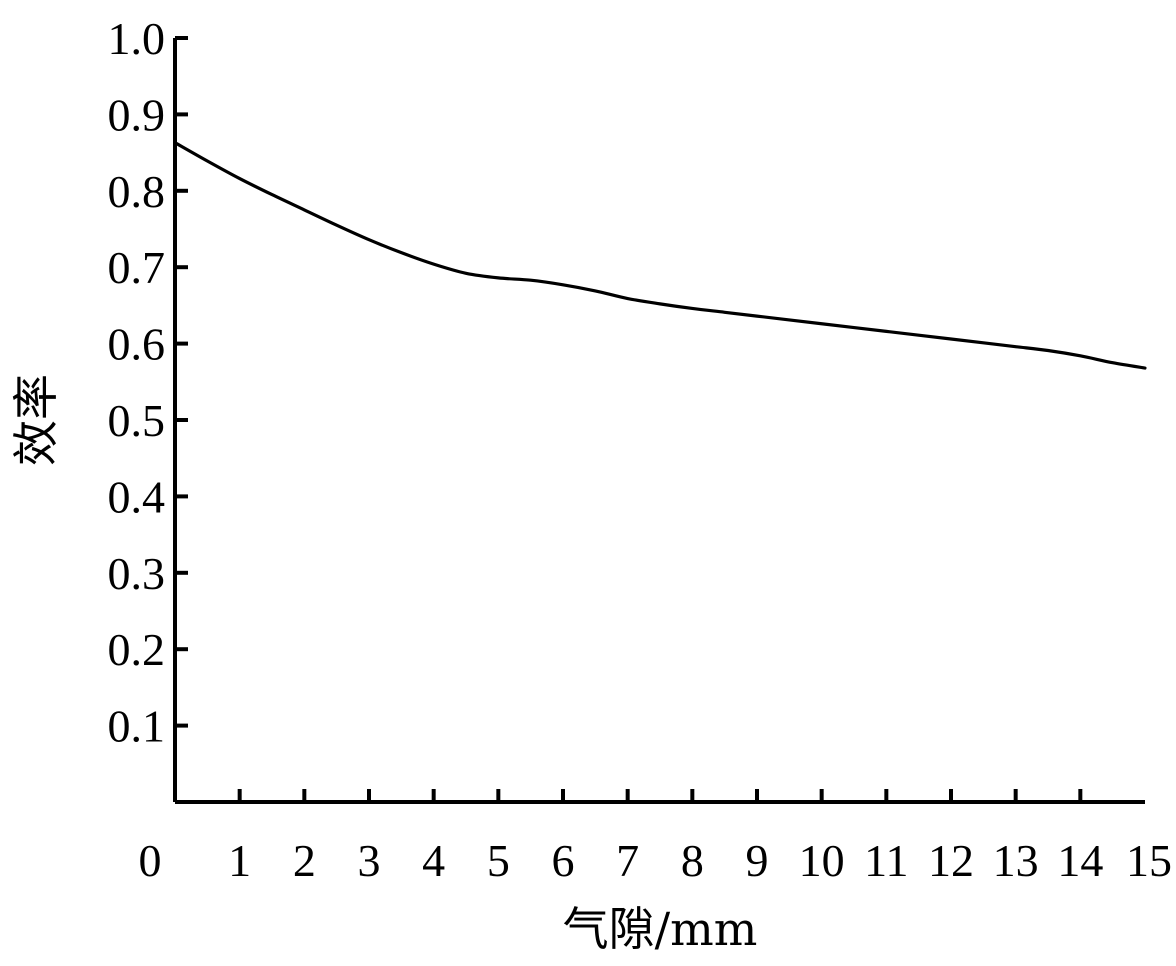  I want to click on x-tick-label: 0, so click(150, 860).